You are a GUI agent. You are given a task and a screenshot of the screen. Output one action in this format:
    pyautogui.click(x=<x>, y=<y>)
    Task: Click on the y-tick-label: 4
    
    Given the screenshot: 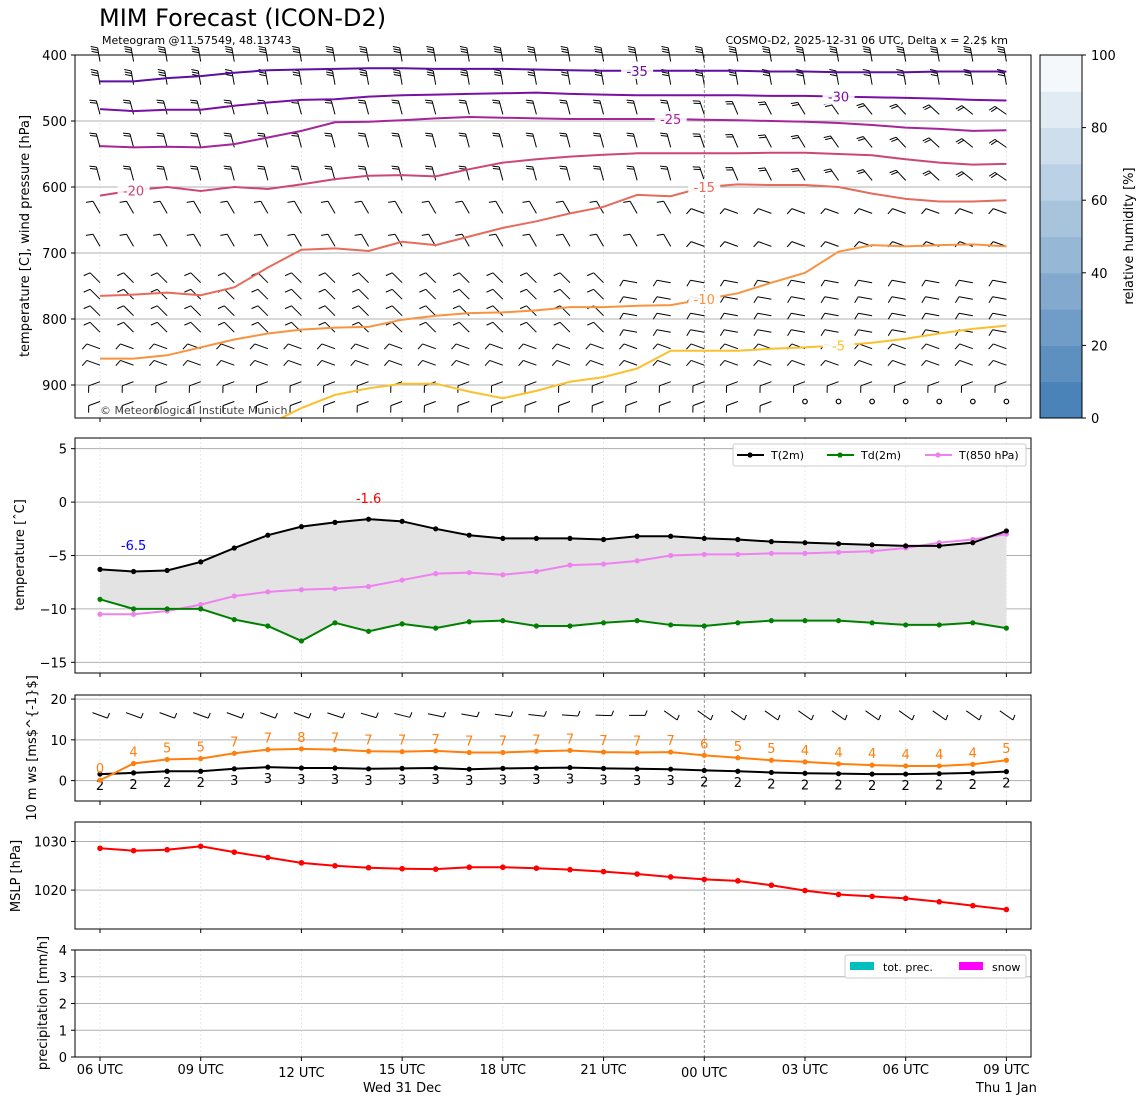 What is the action you would take?
    pyautogui.click(x=63, y=951)
    